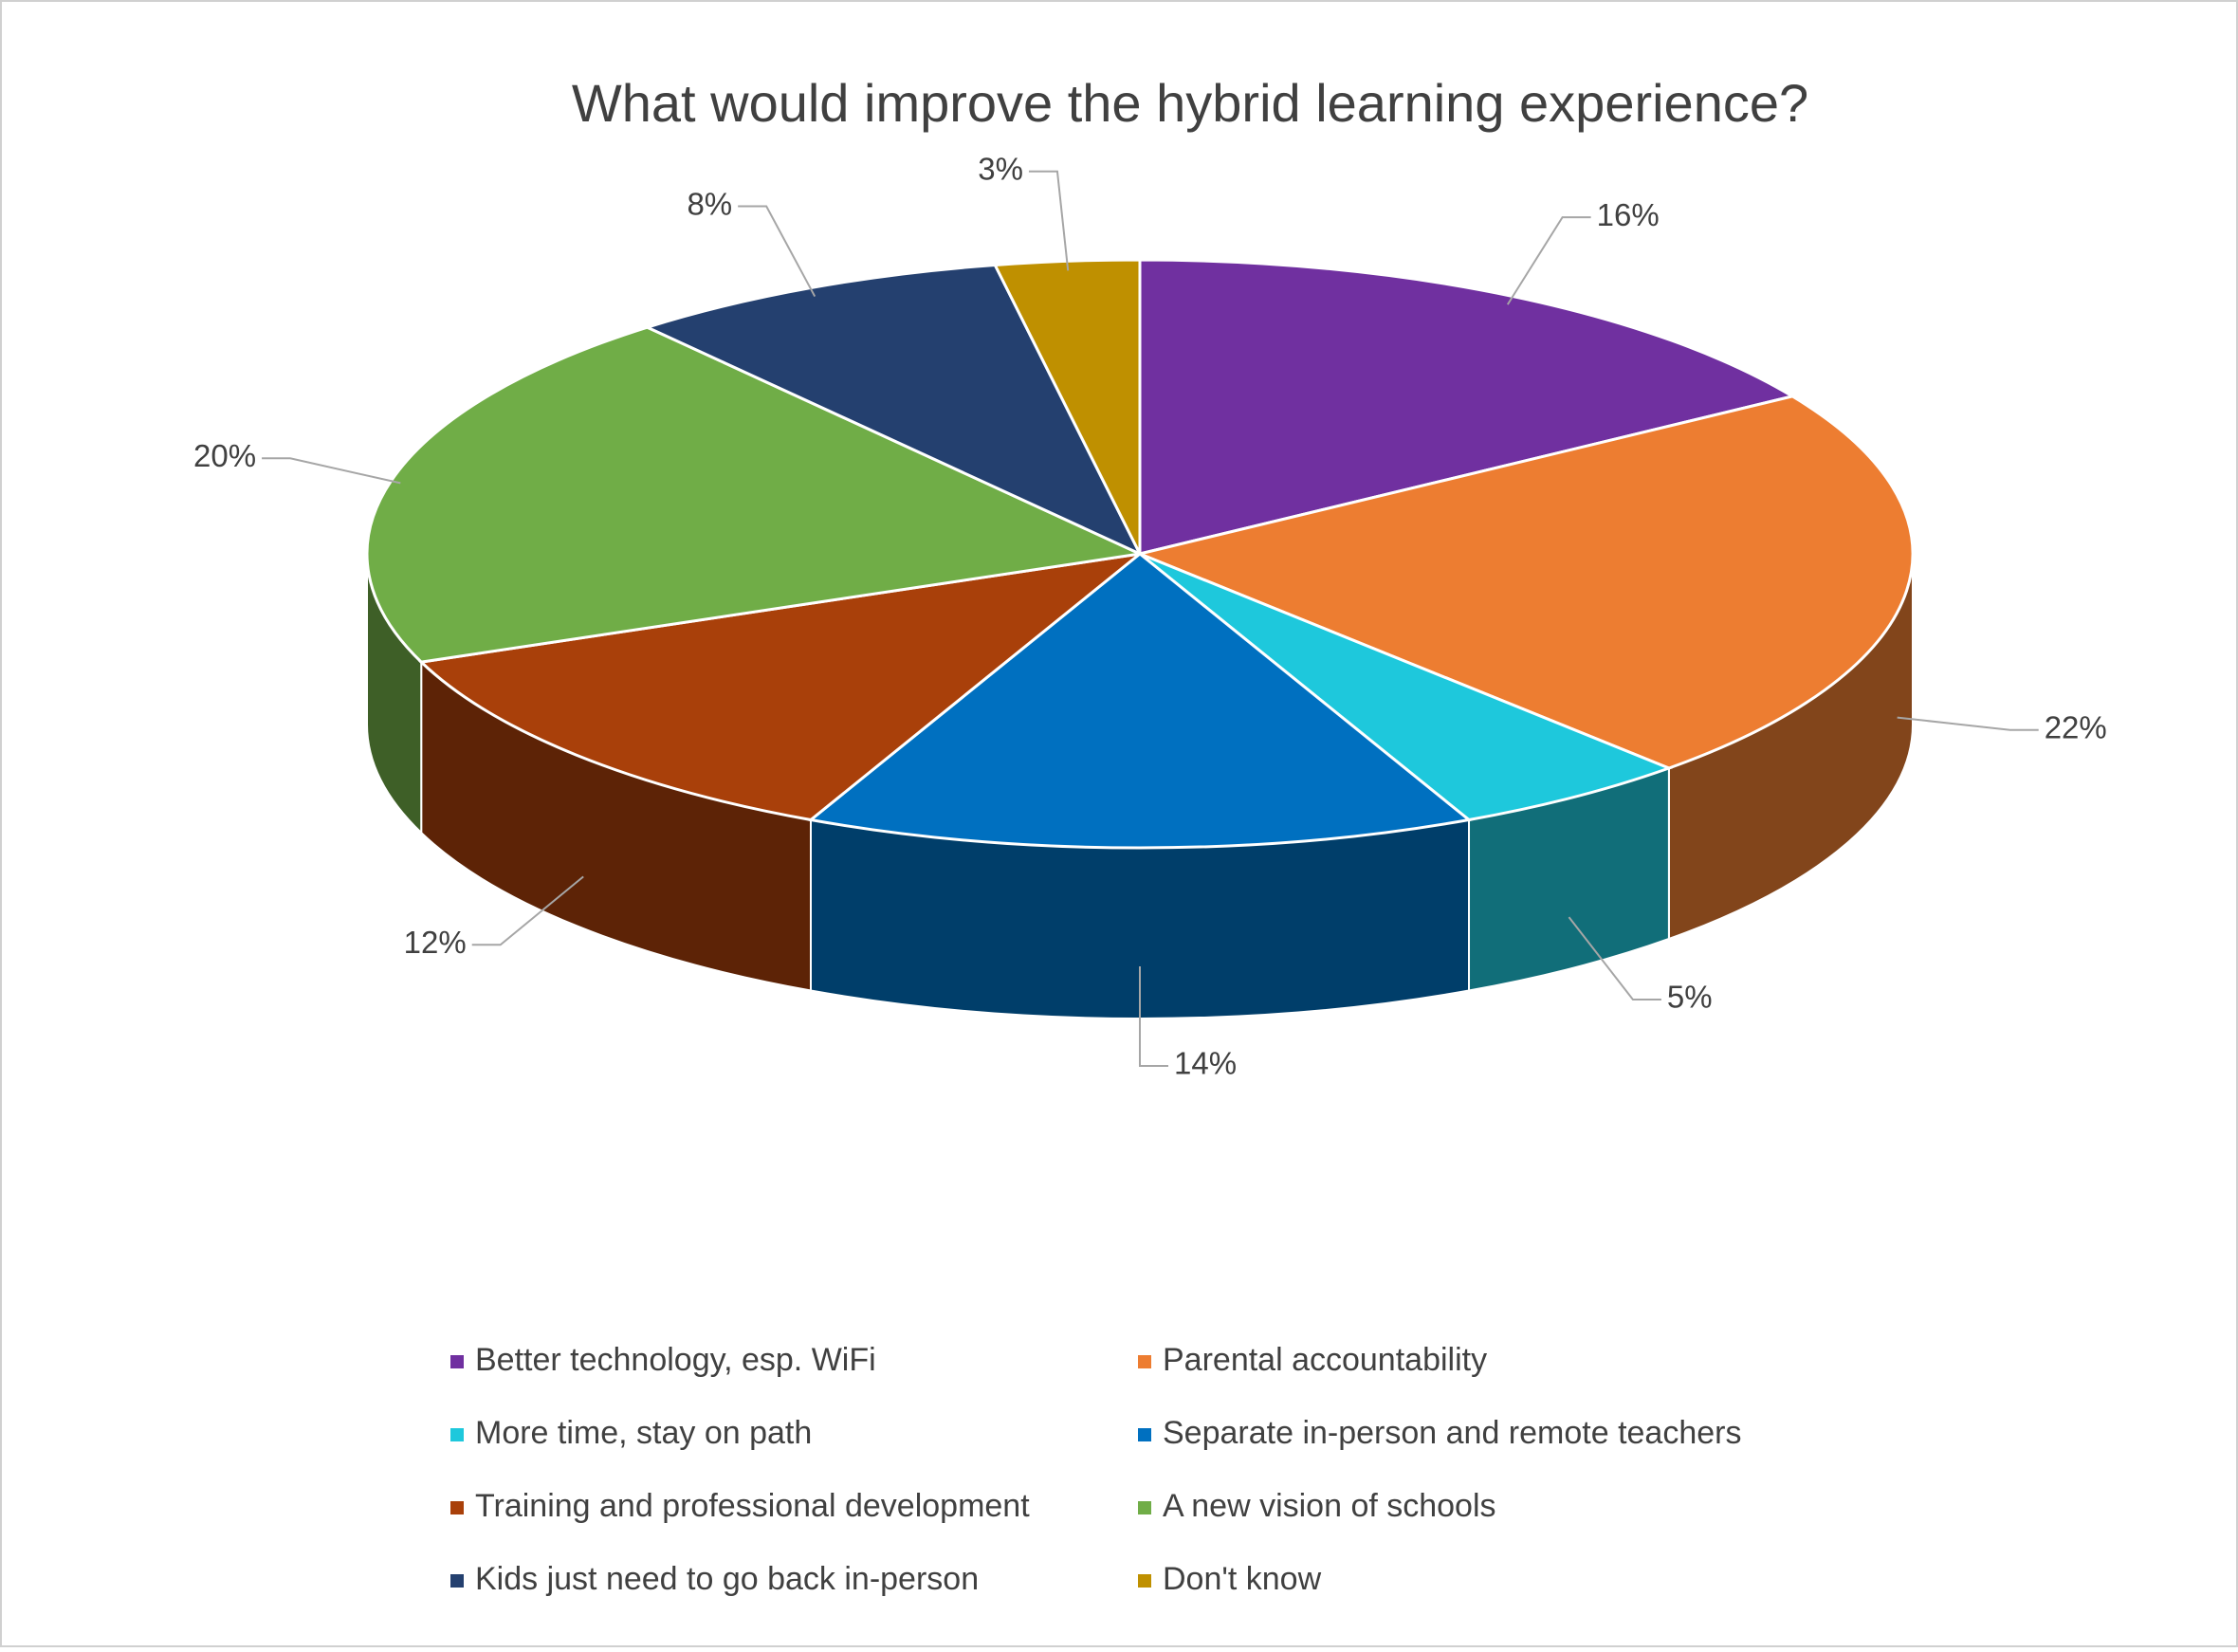  I want to click on legend-label: A new vision of schools, so click(1329, 1506).